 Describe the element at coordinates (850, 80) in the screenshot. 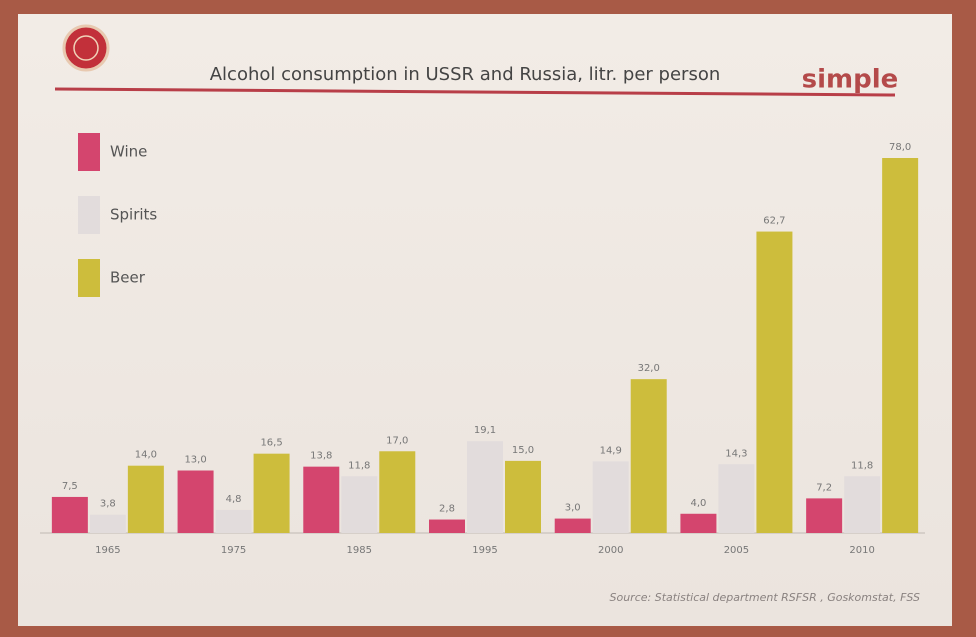

I see `logo: simple` at that location.